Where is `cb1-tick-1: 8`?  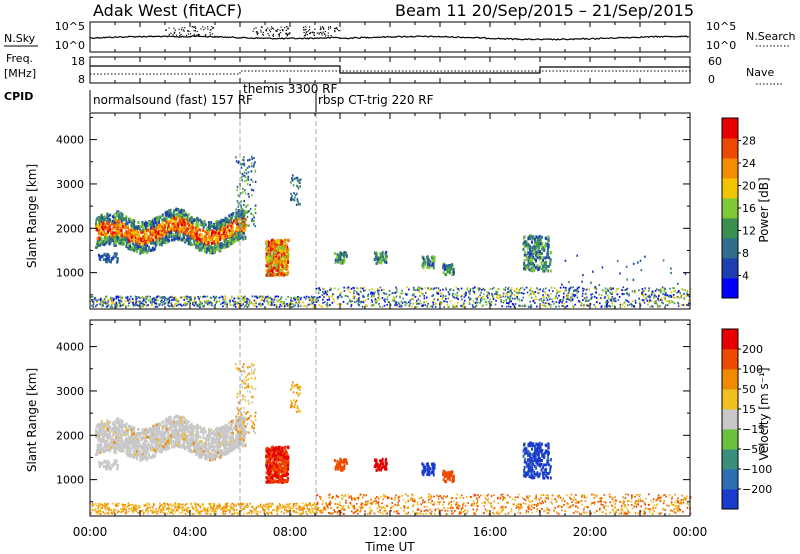 cb1-tick-1: 8 is located at coordinates (745, 253).